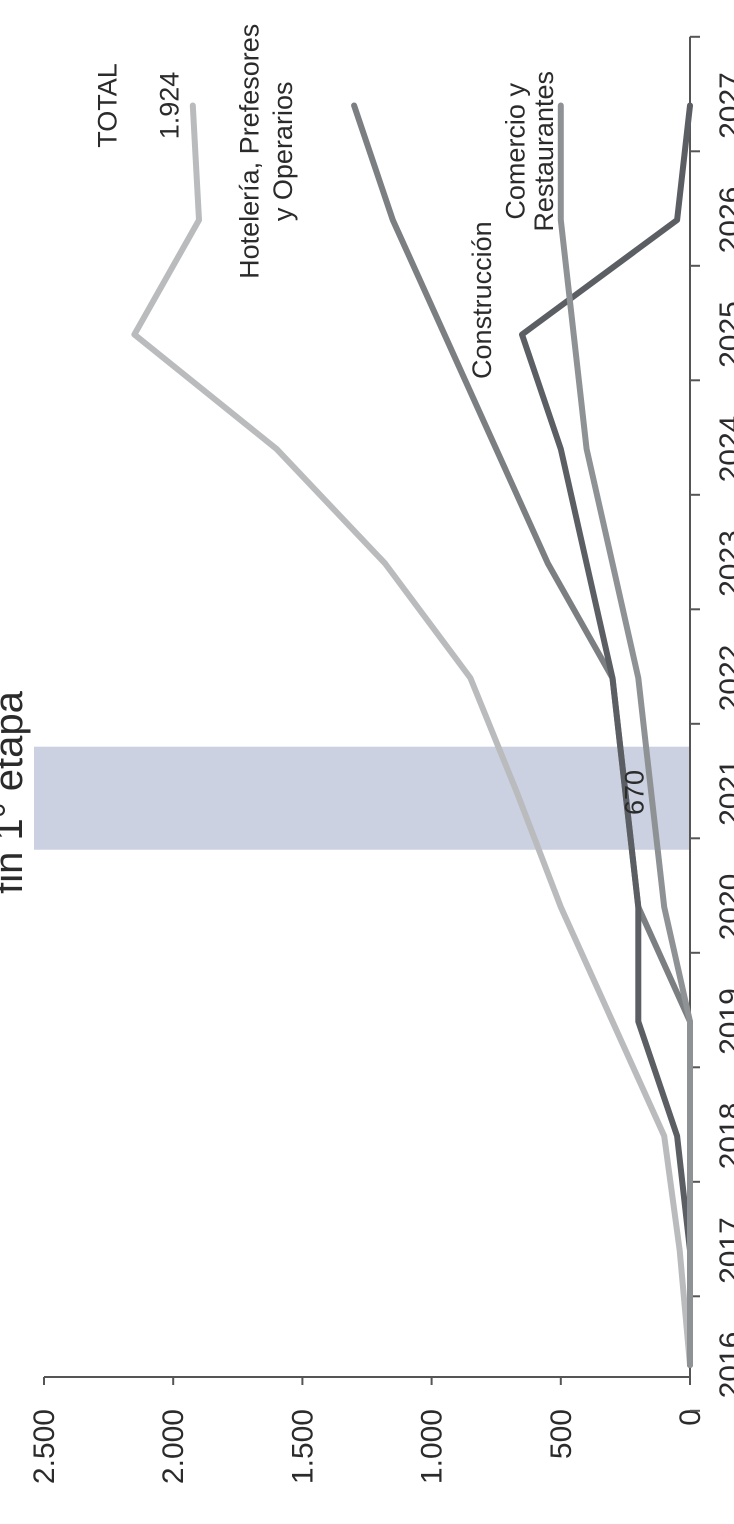  I want to click on x-tick-label: 2019, so click(724, 1021).